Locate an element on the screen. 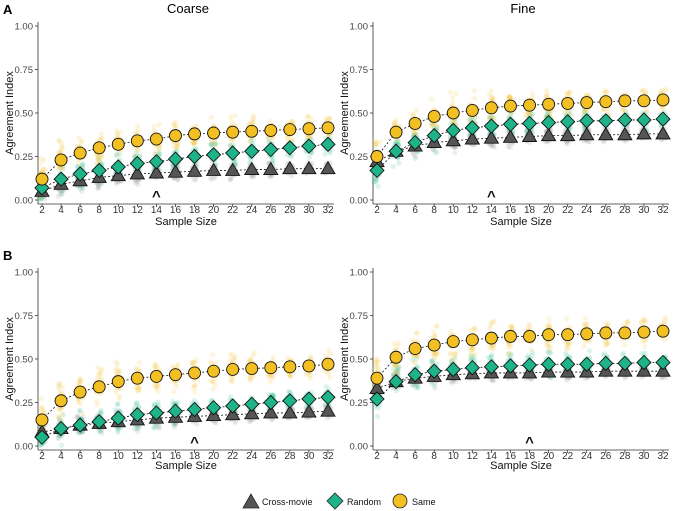 The image size is (676, 511). x-tick-label: 32 is located at coordinates (663, 456).